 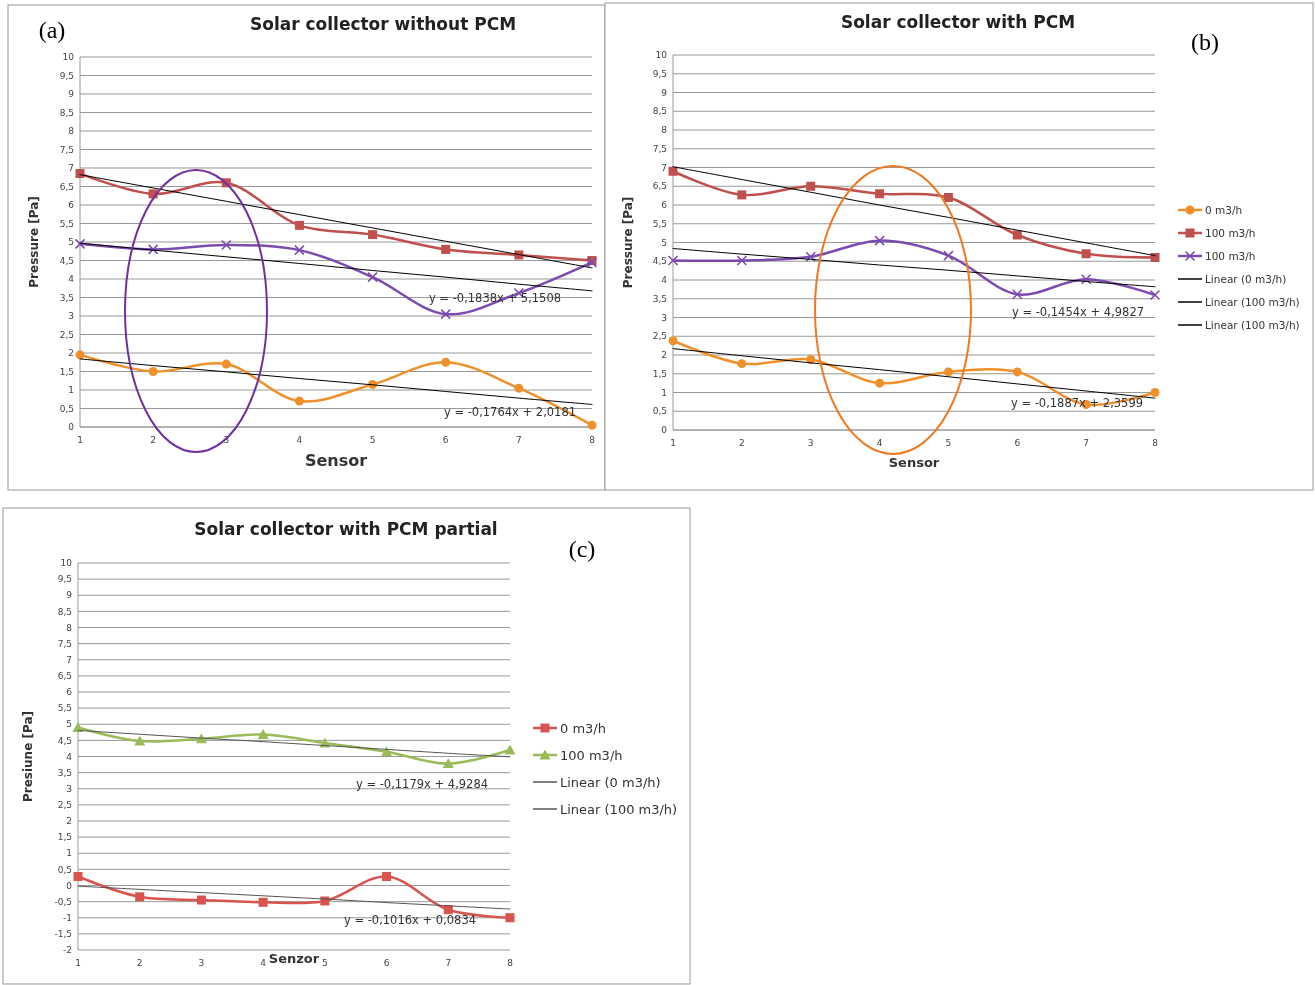 I want to click on x-tick-label: 1, so click(x=80, y=440).